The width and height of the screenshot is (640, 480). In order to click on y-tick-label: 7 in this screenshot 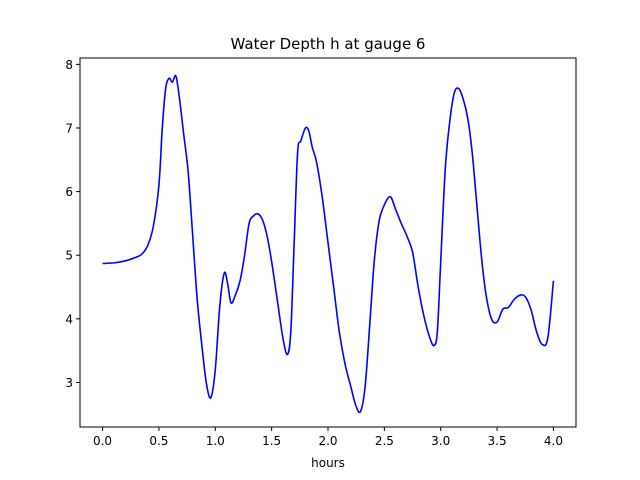, I will do `click(69, 128)`.